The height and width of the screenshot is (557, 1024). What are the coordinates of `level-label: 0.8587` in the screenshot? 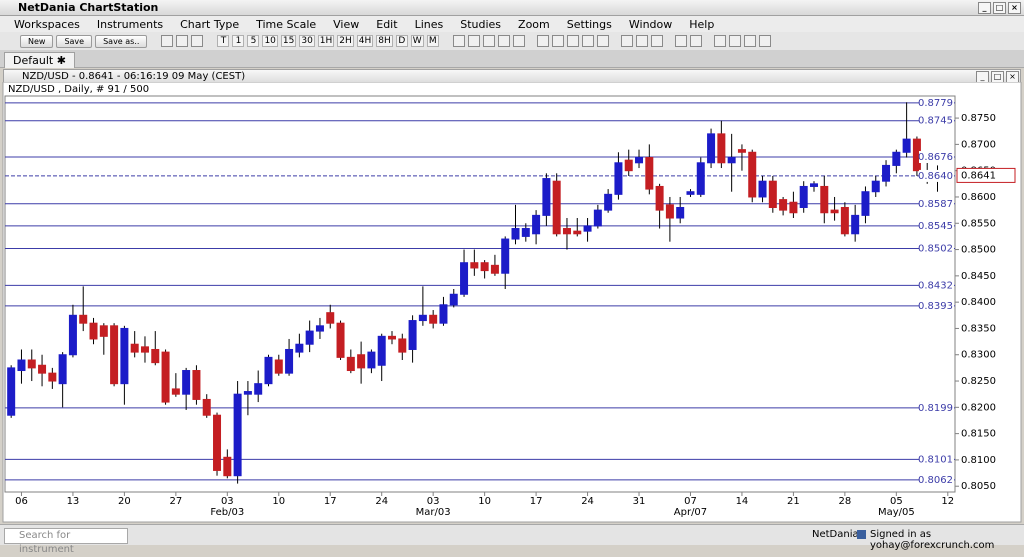 It's located at (935, 204).